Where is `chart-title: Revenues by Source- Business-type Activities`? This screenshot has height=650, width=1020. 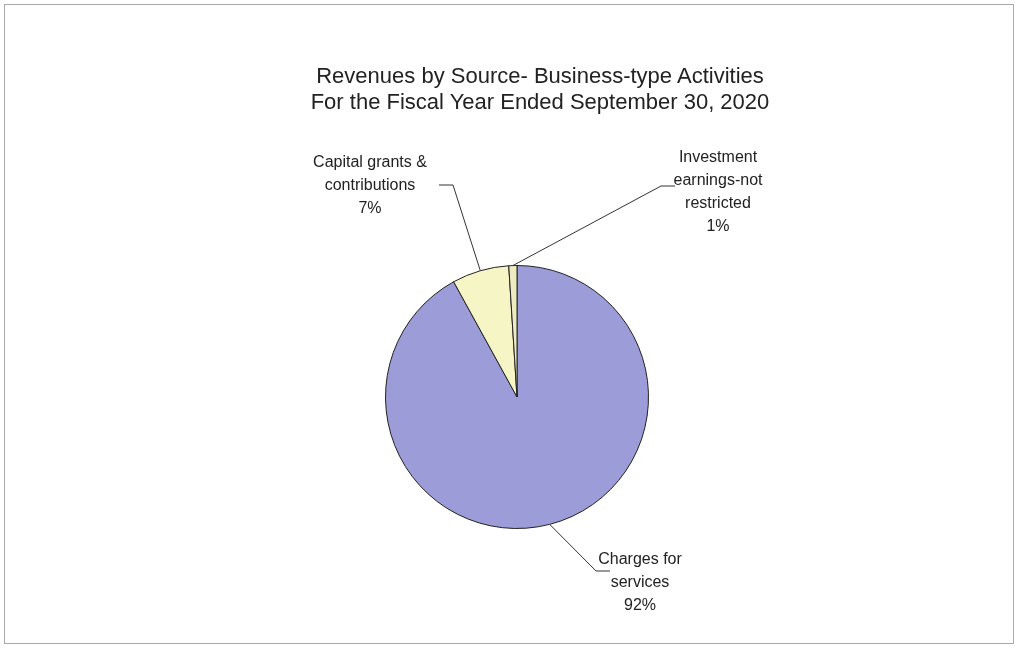
chart-title: Revenues by Source- Business-type Activities is located at coordinates (540, 76).